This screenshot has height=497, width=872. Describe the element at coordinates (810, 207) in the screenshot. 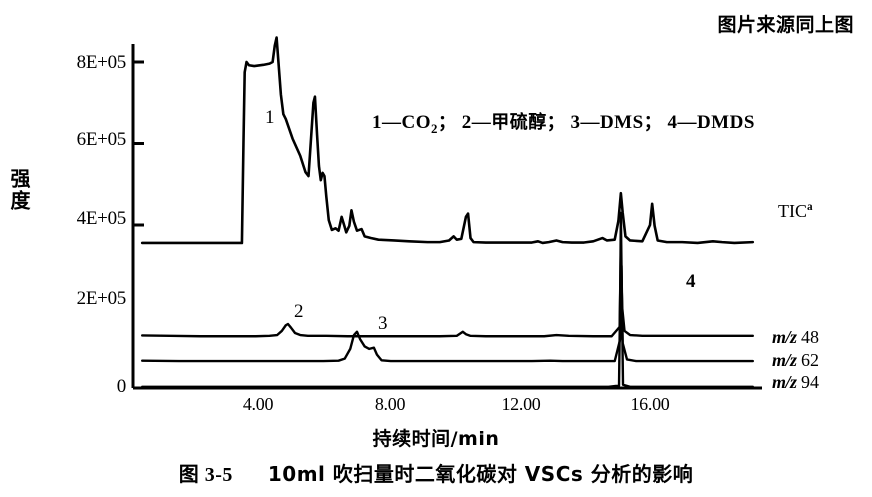

I see `trace-label-tic-footnote: a` at that location.